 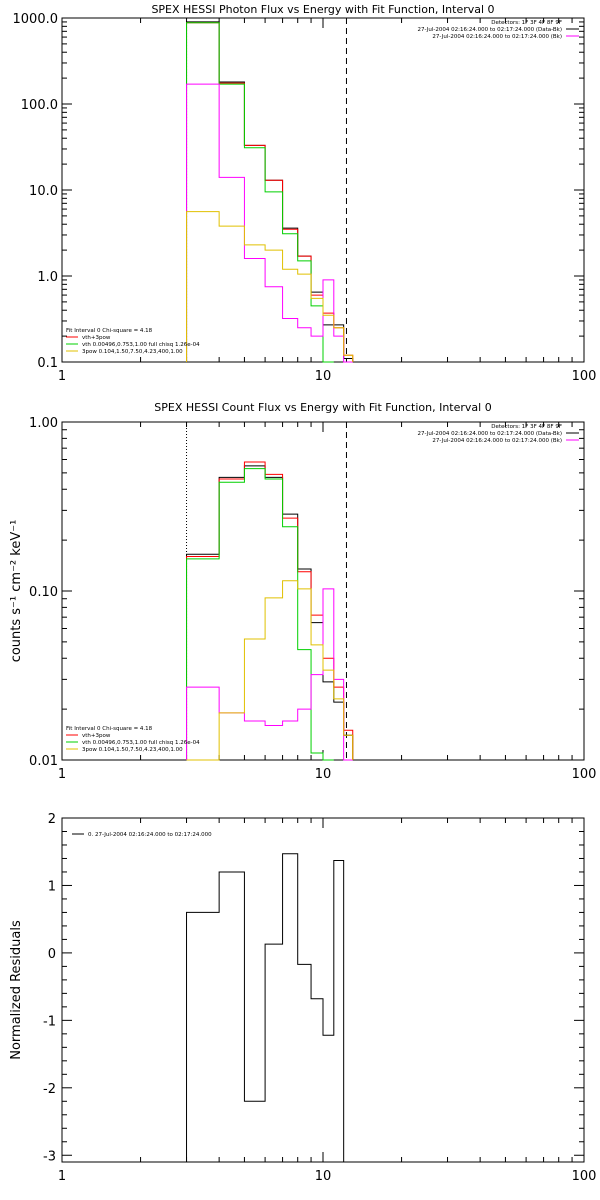 I want to click on y-tick-label: -2, so click(x=49, y=1089).